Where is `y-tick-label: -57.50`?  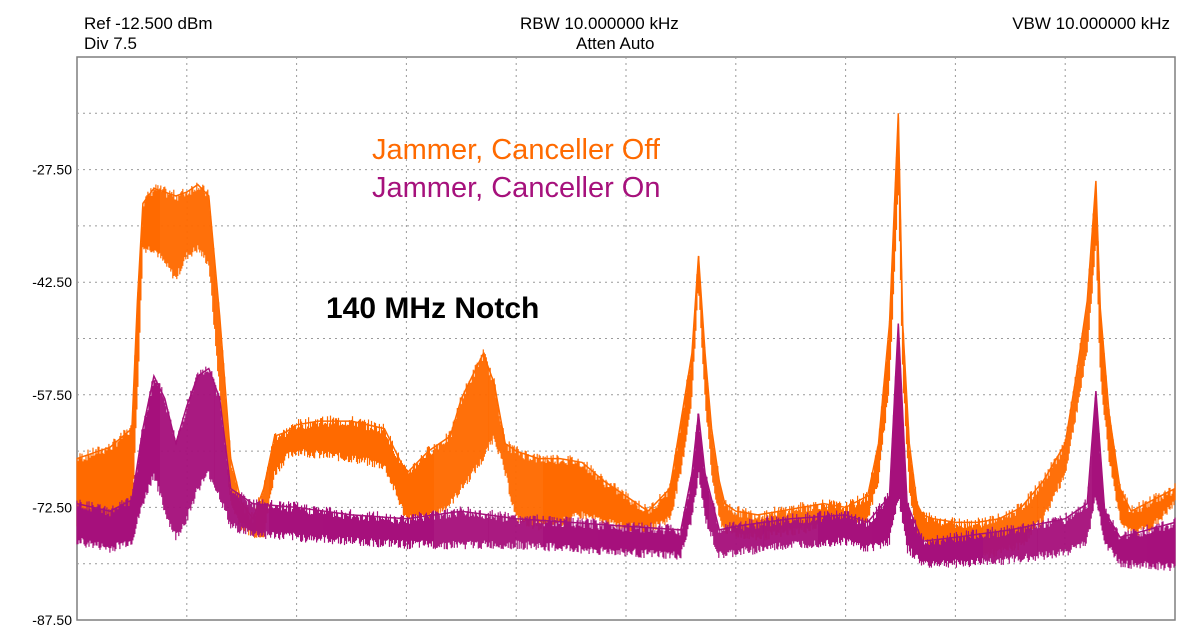 y-tick-label: -57.50 is located at coordinates (52, 395).